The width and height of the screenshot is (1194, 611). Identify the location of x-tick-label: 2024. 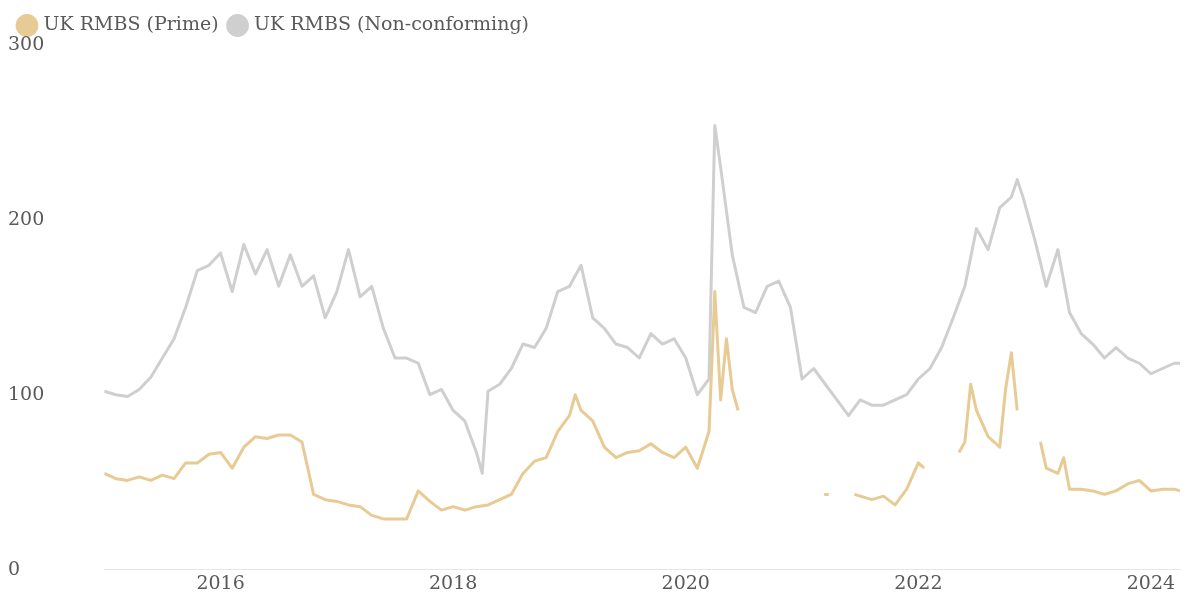
(1151, 581).